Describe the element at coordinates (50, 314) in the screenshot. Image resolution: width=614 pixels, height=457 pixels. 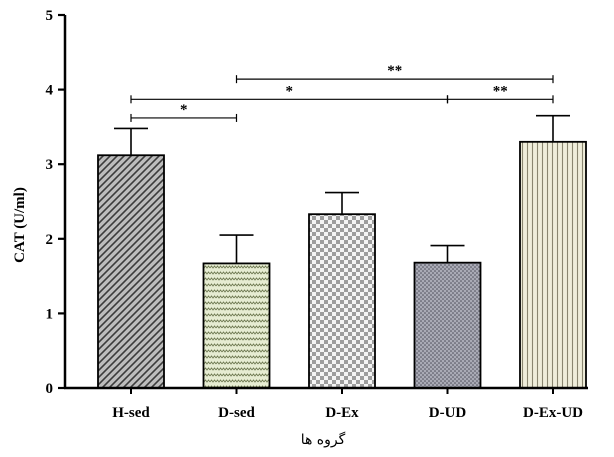
I see `y-tick-label: 1` at that location.